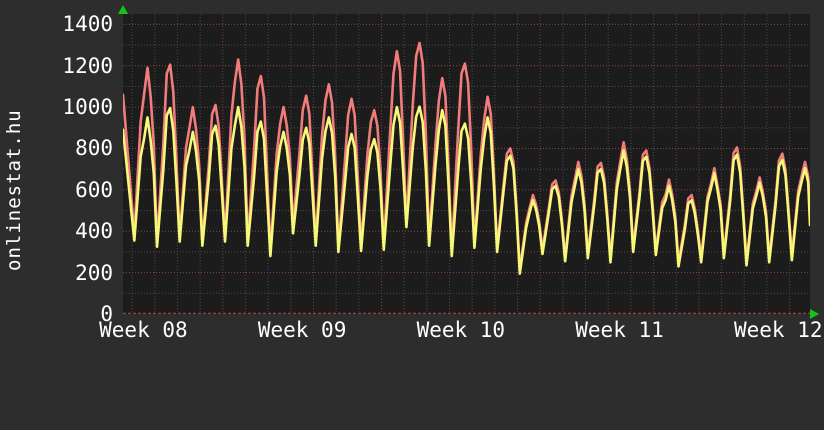  Describe the element at coordinates (814, 314) in the screenshot. I see `x-axis-arrow-icon` at that location.